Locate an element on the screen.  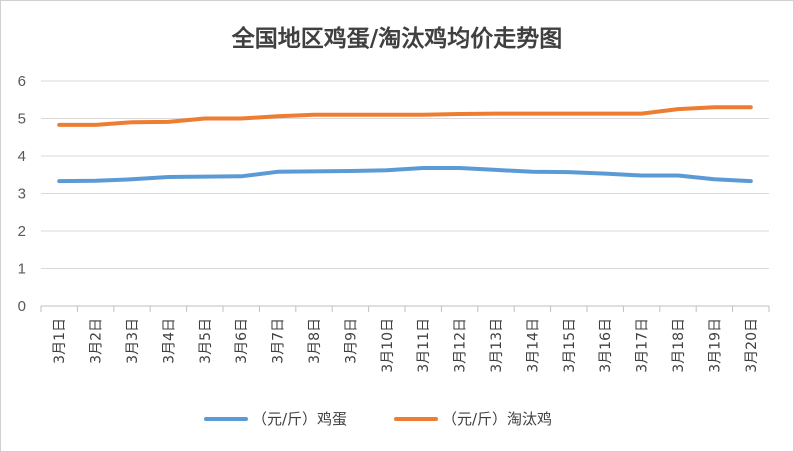
x-tick-label: 3月8日 is located at coordinates (315, 341).